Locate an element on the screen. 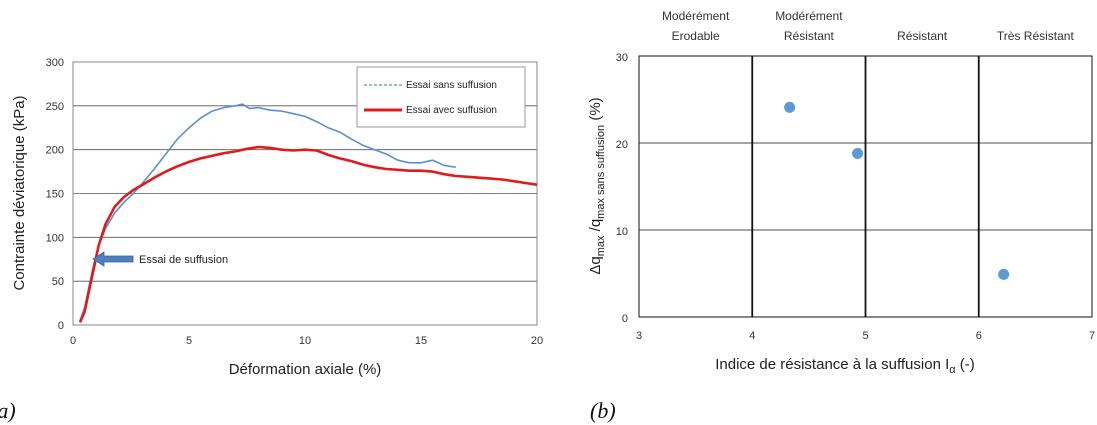 This screenshot has width=1097, height=425. chart-b-y-axis-title: Δqmax /qmax sans suffusion (%) is located at coordinates (597, 185).